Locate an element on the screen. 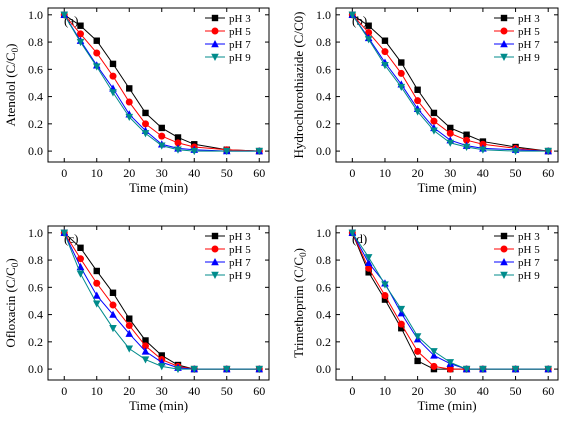 The height and width of the screenshot is (423, 567). y-axis-label: Ofloxacin (C/C0) is located at coordinates (11, 302).